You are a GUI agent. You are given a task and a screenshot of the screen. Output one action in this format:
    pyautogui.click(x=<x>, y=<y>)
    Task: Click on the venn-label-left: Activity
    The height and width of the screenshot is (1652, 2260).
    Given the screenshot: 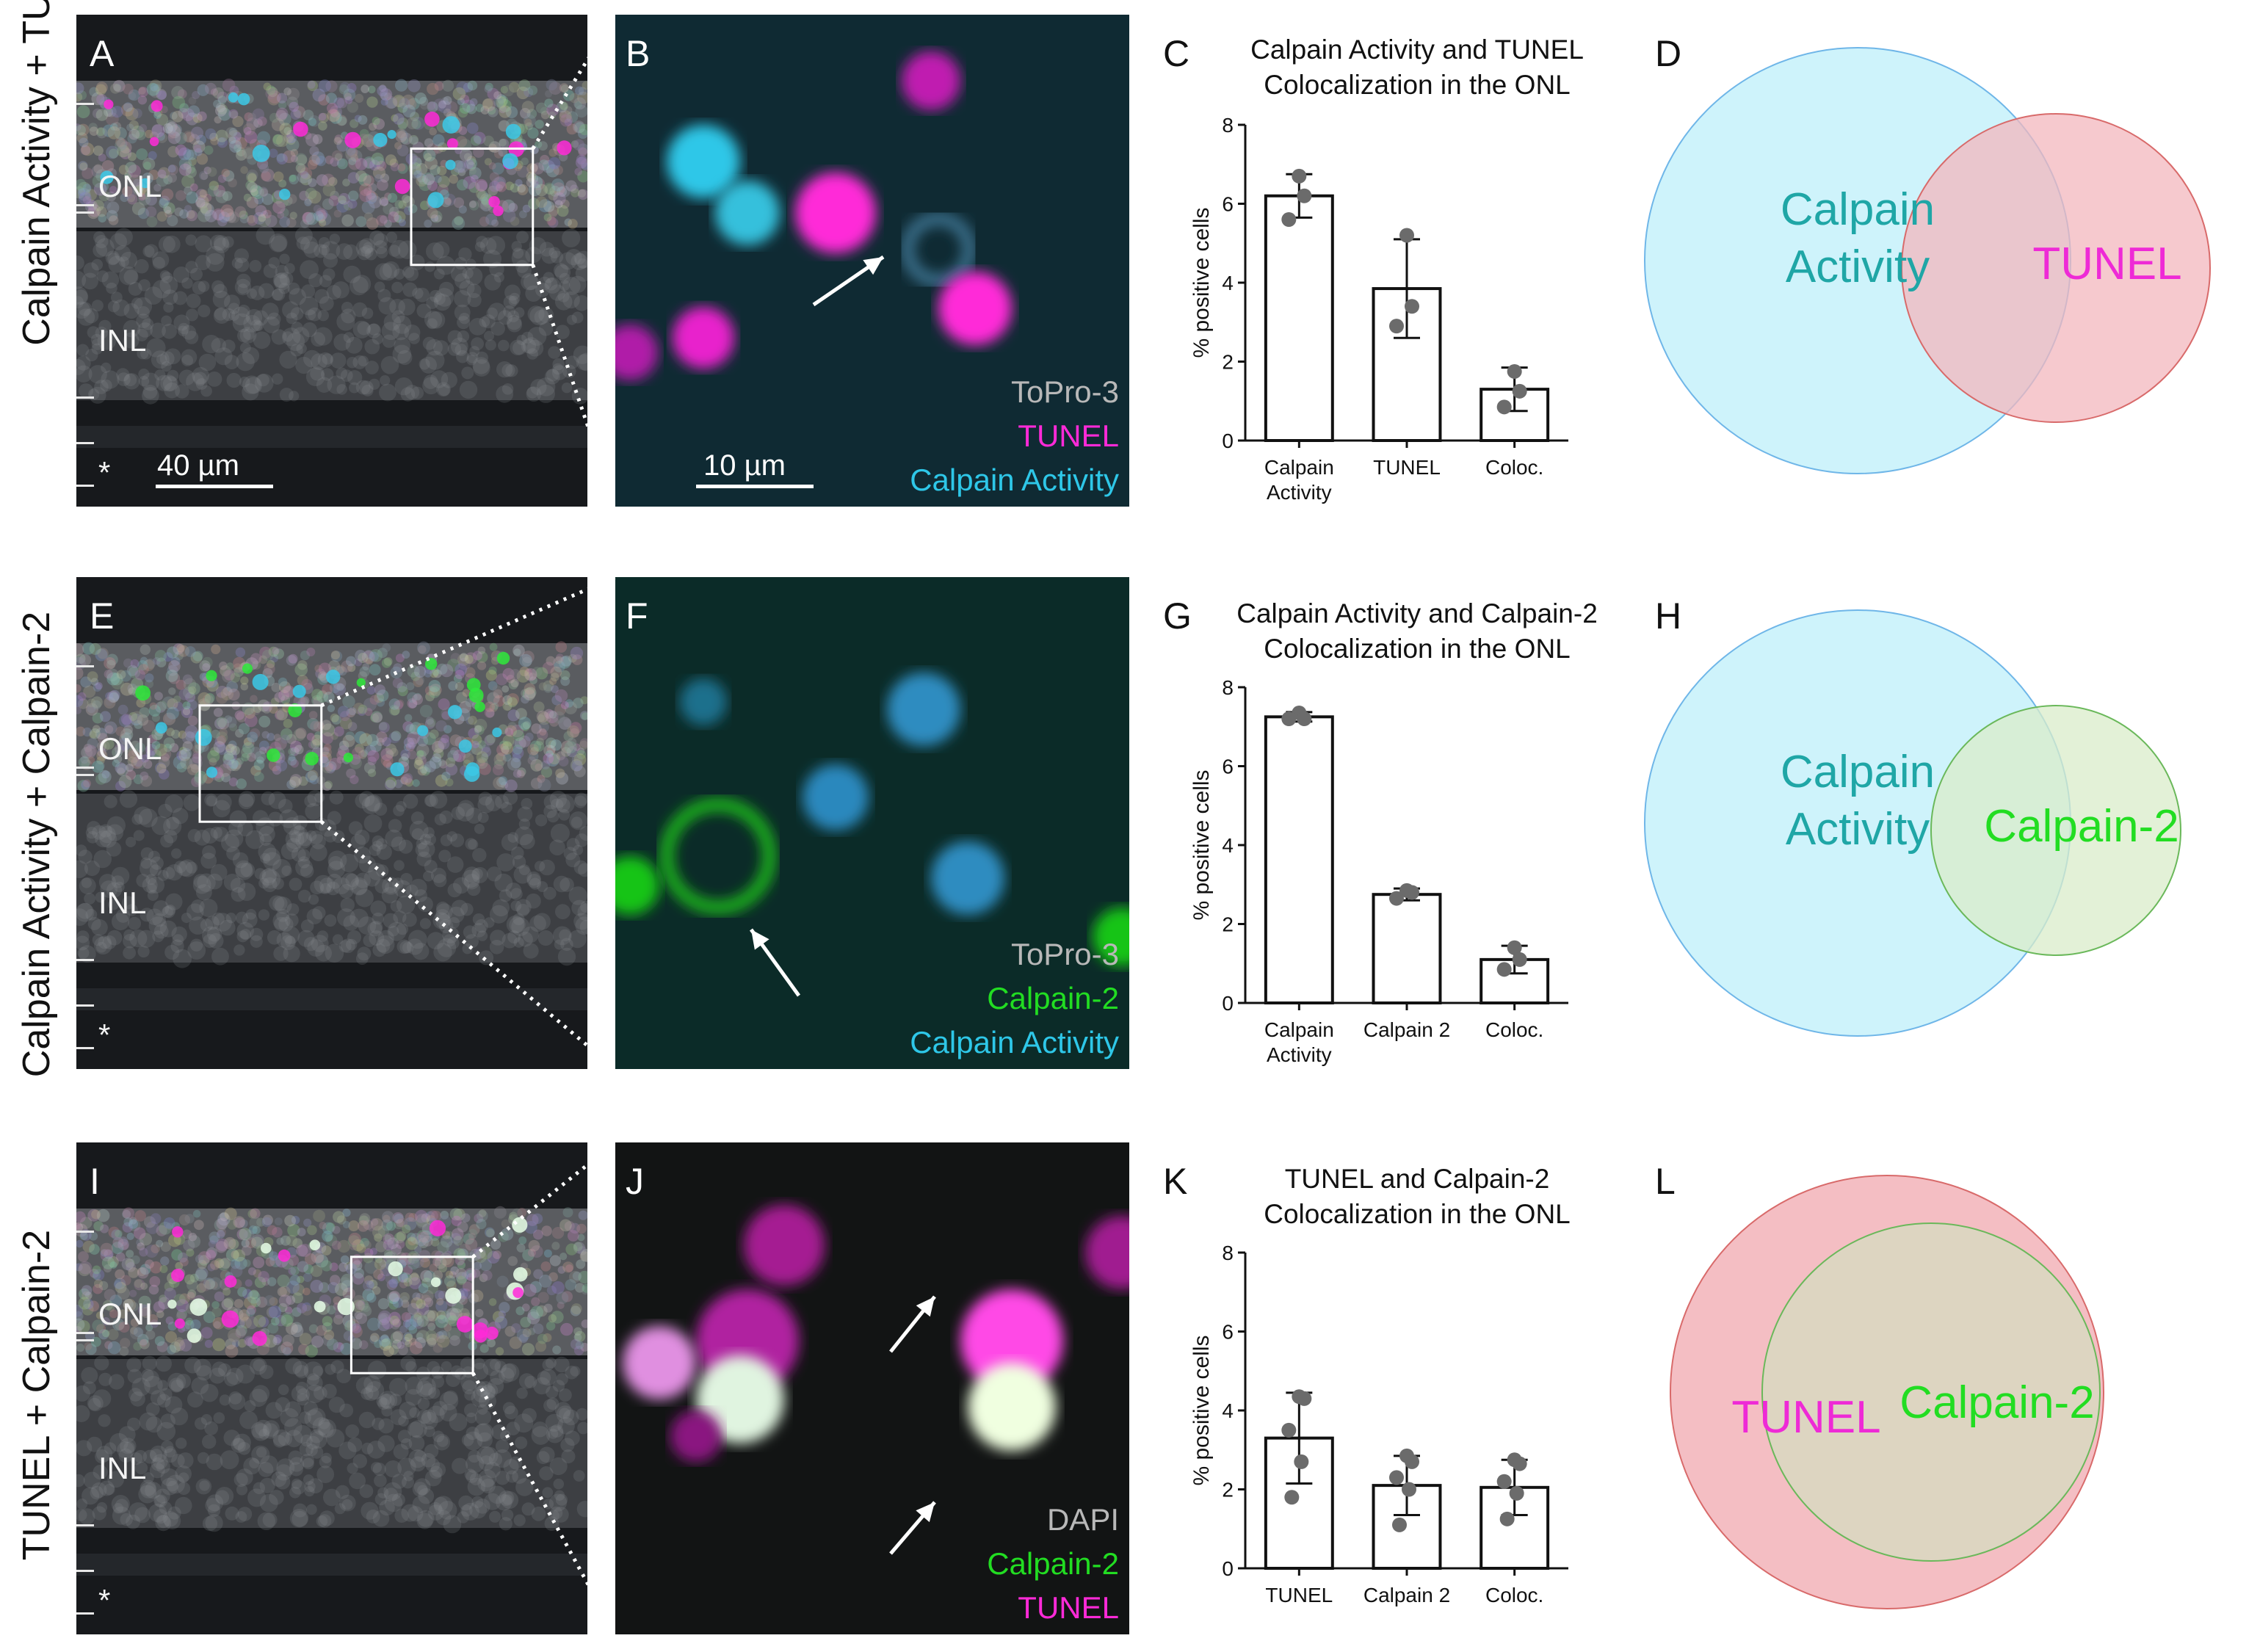 What is the action you would take?
    pyautogui.click(x=1858, y=829)
    